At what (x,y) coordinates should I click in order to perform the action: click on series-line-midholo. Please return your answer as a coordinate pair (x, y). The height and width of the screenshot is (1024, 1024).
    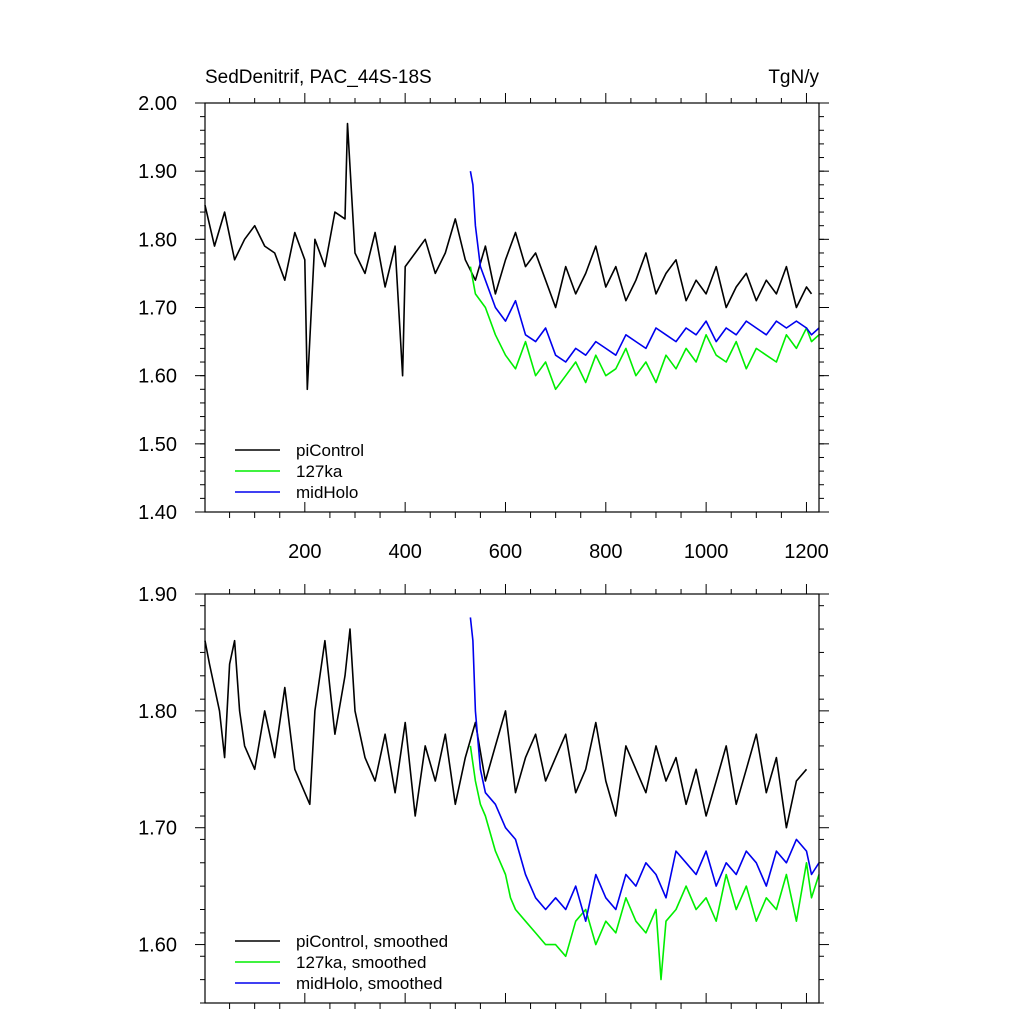
    Looking at the image, I should click on (644, 267).